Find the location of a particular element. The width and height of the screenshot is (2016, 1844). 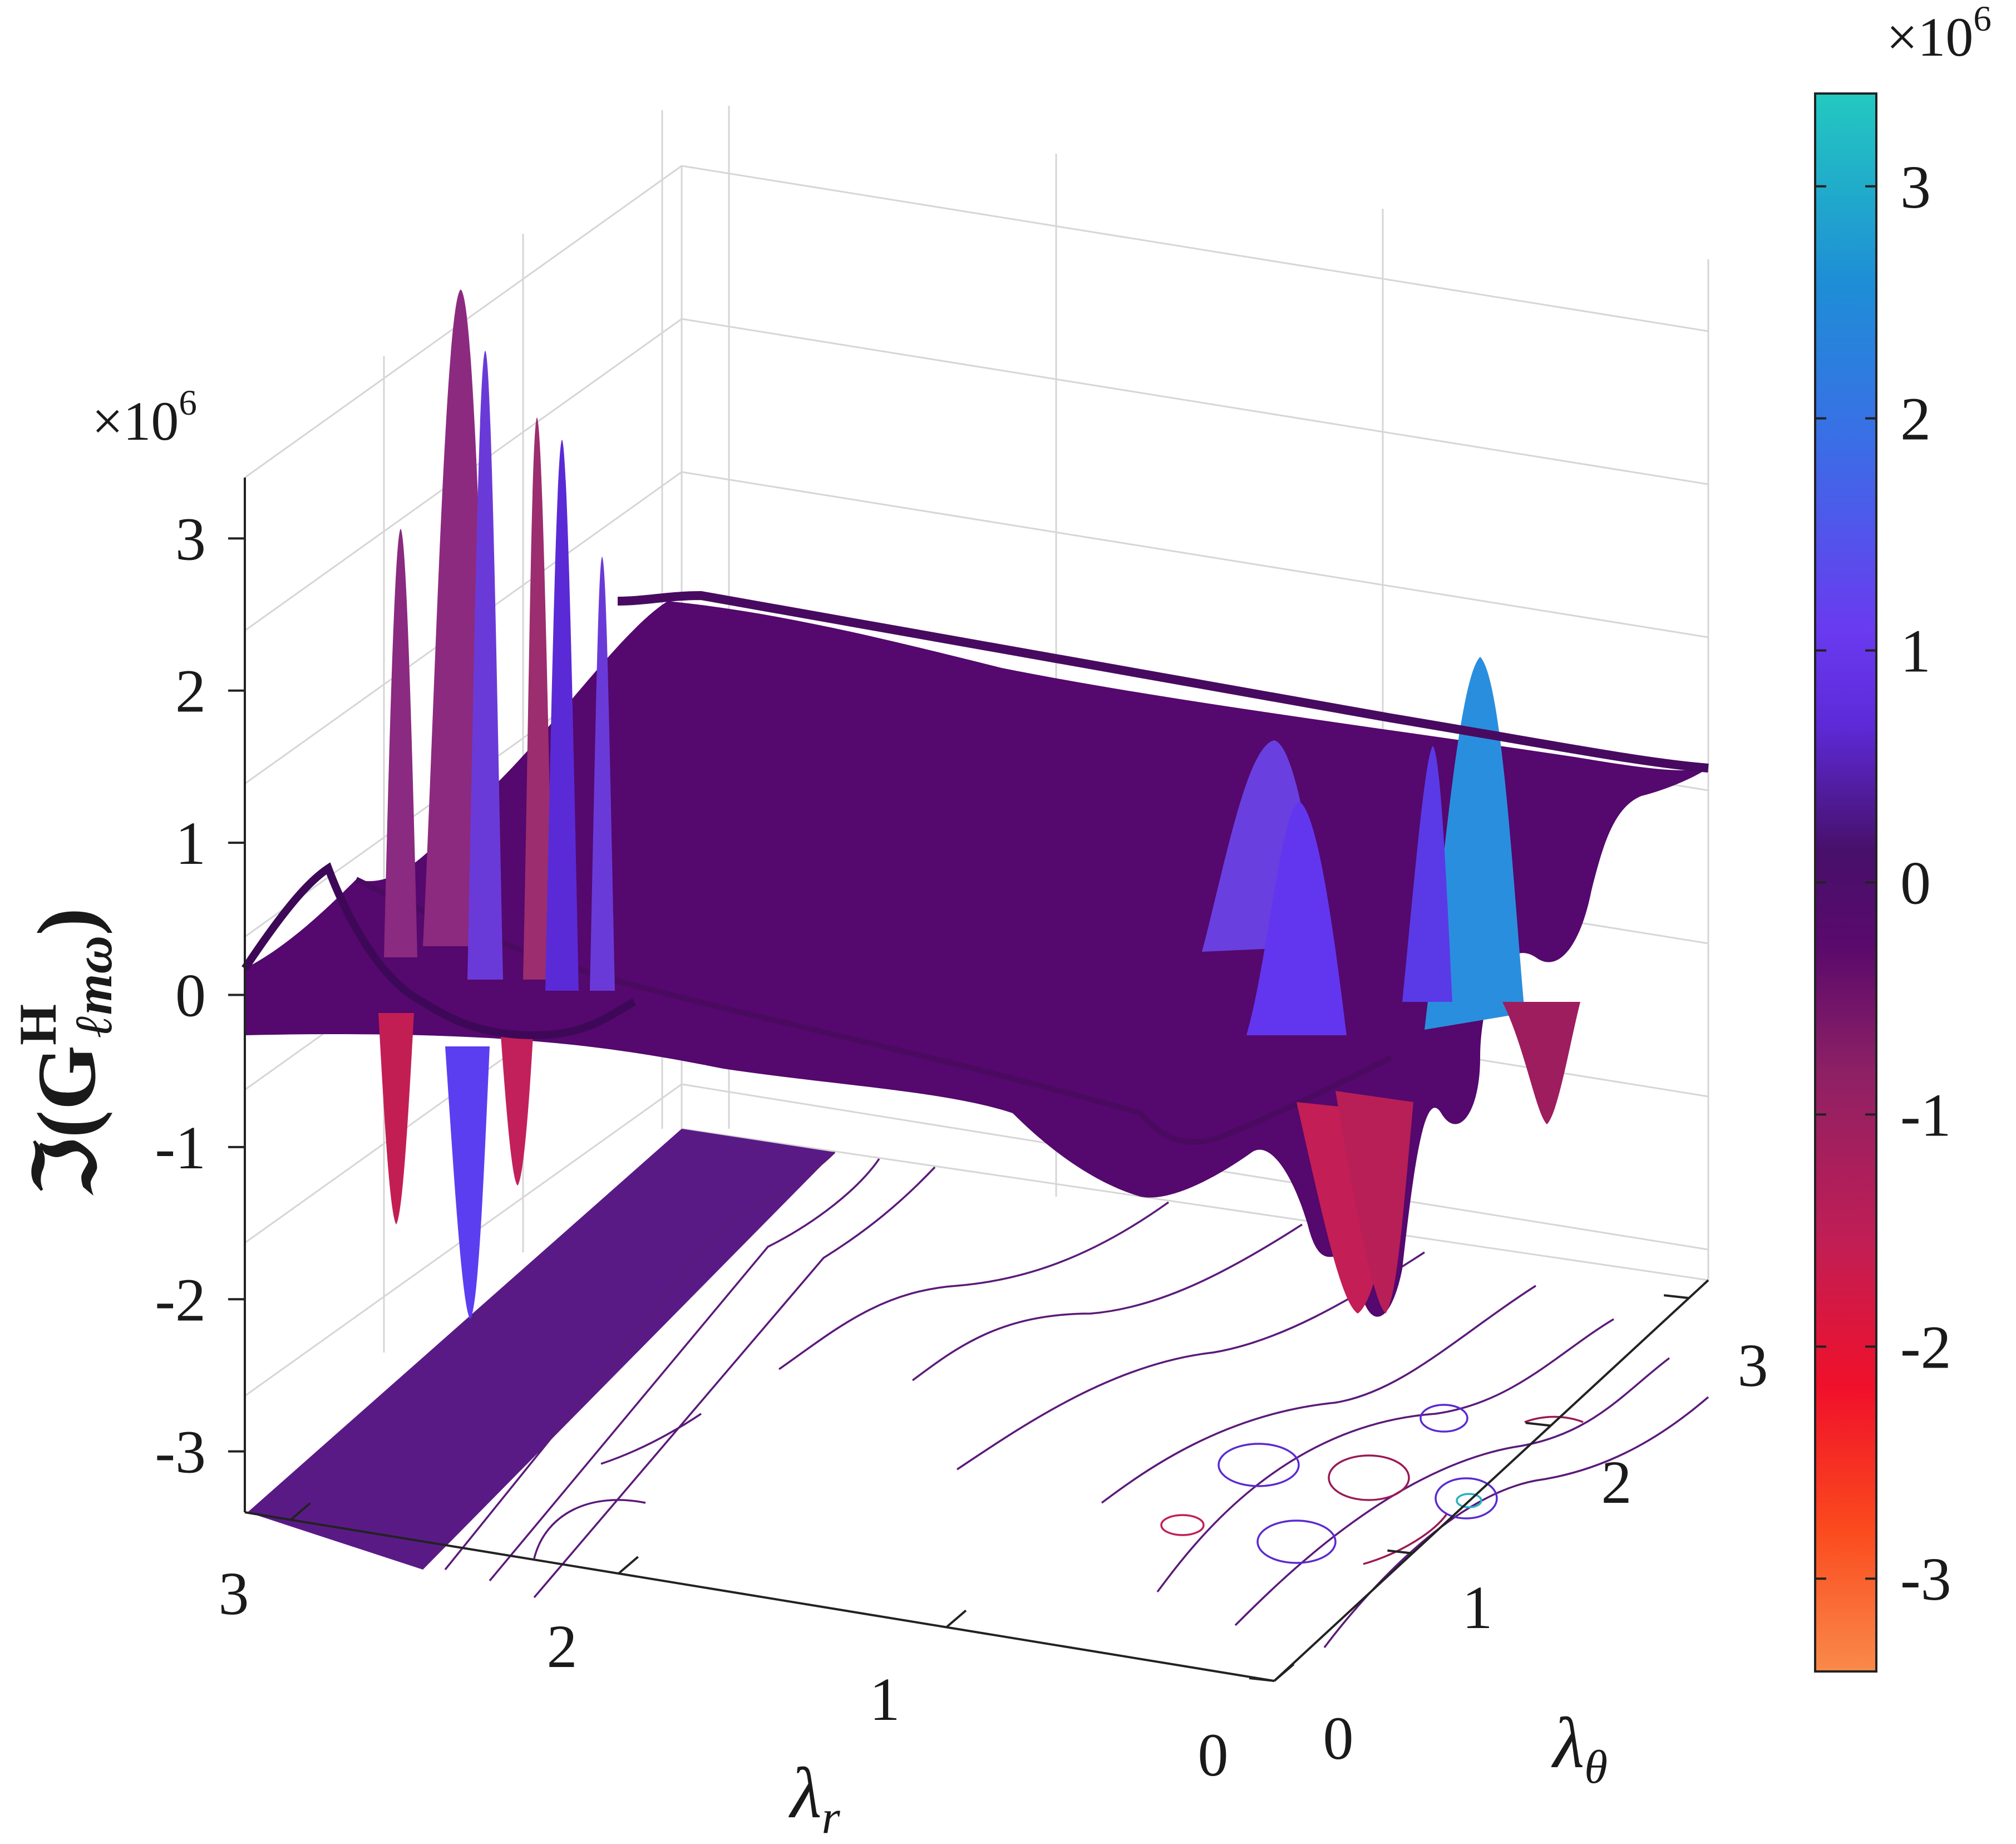

x-axis-line is located at coordinates (759, 1597).